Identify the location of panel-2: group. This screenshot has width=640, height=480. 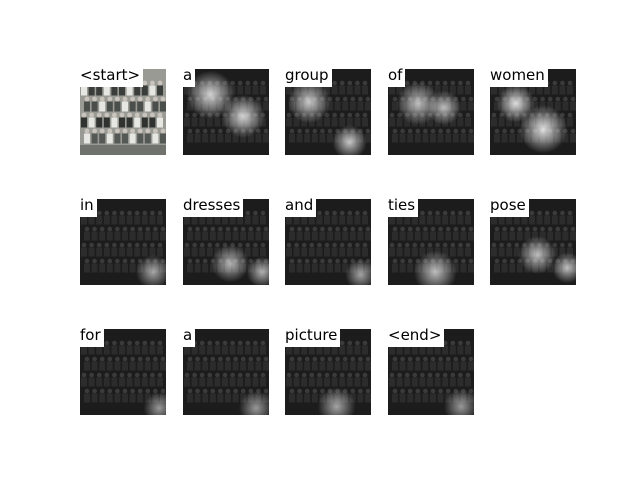
(328, 111).